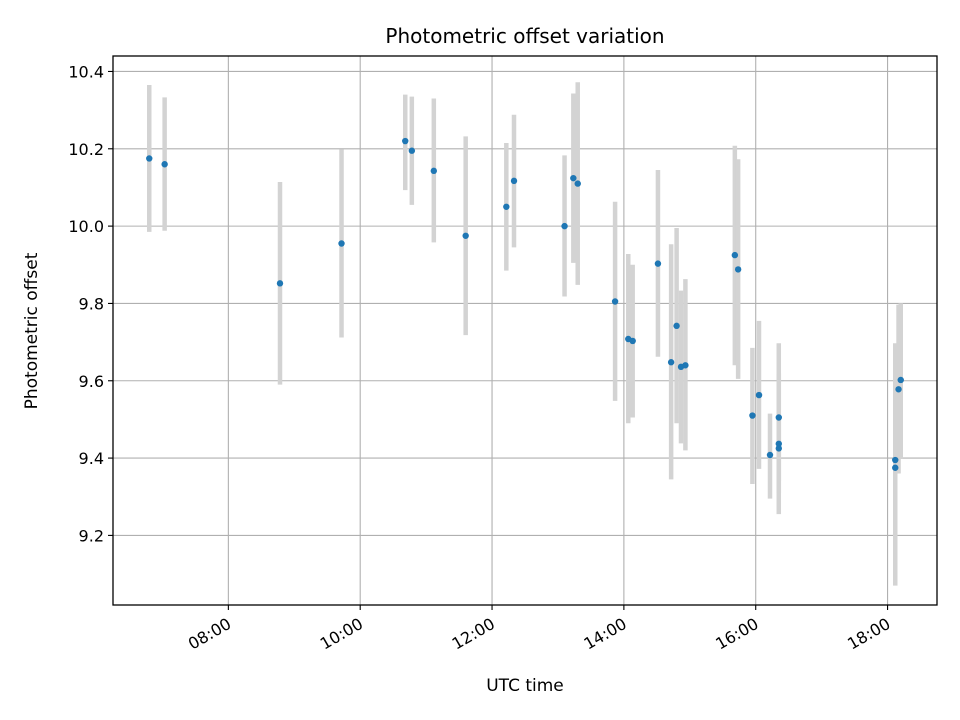  I want to click on y-tick-label: 10.0, so click(86, 226).